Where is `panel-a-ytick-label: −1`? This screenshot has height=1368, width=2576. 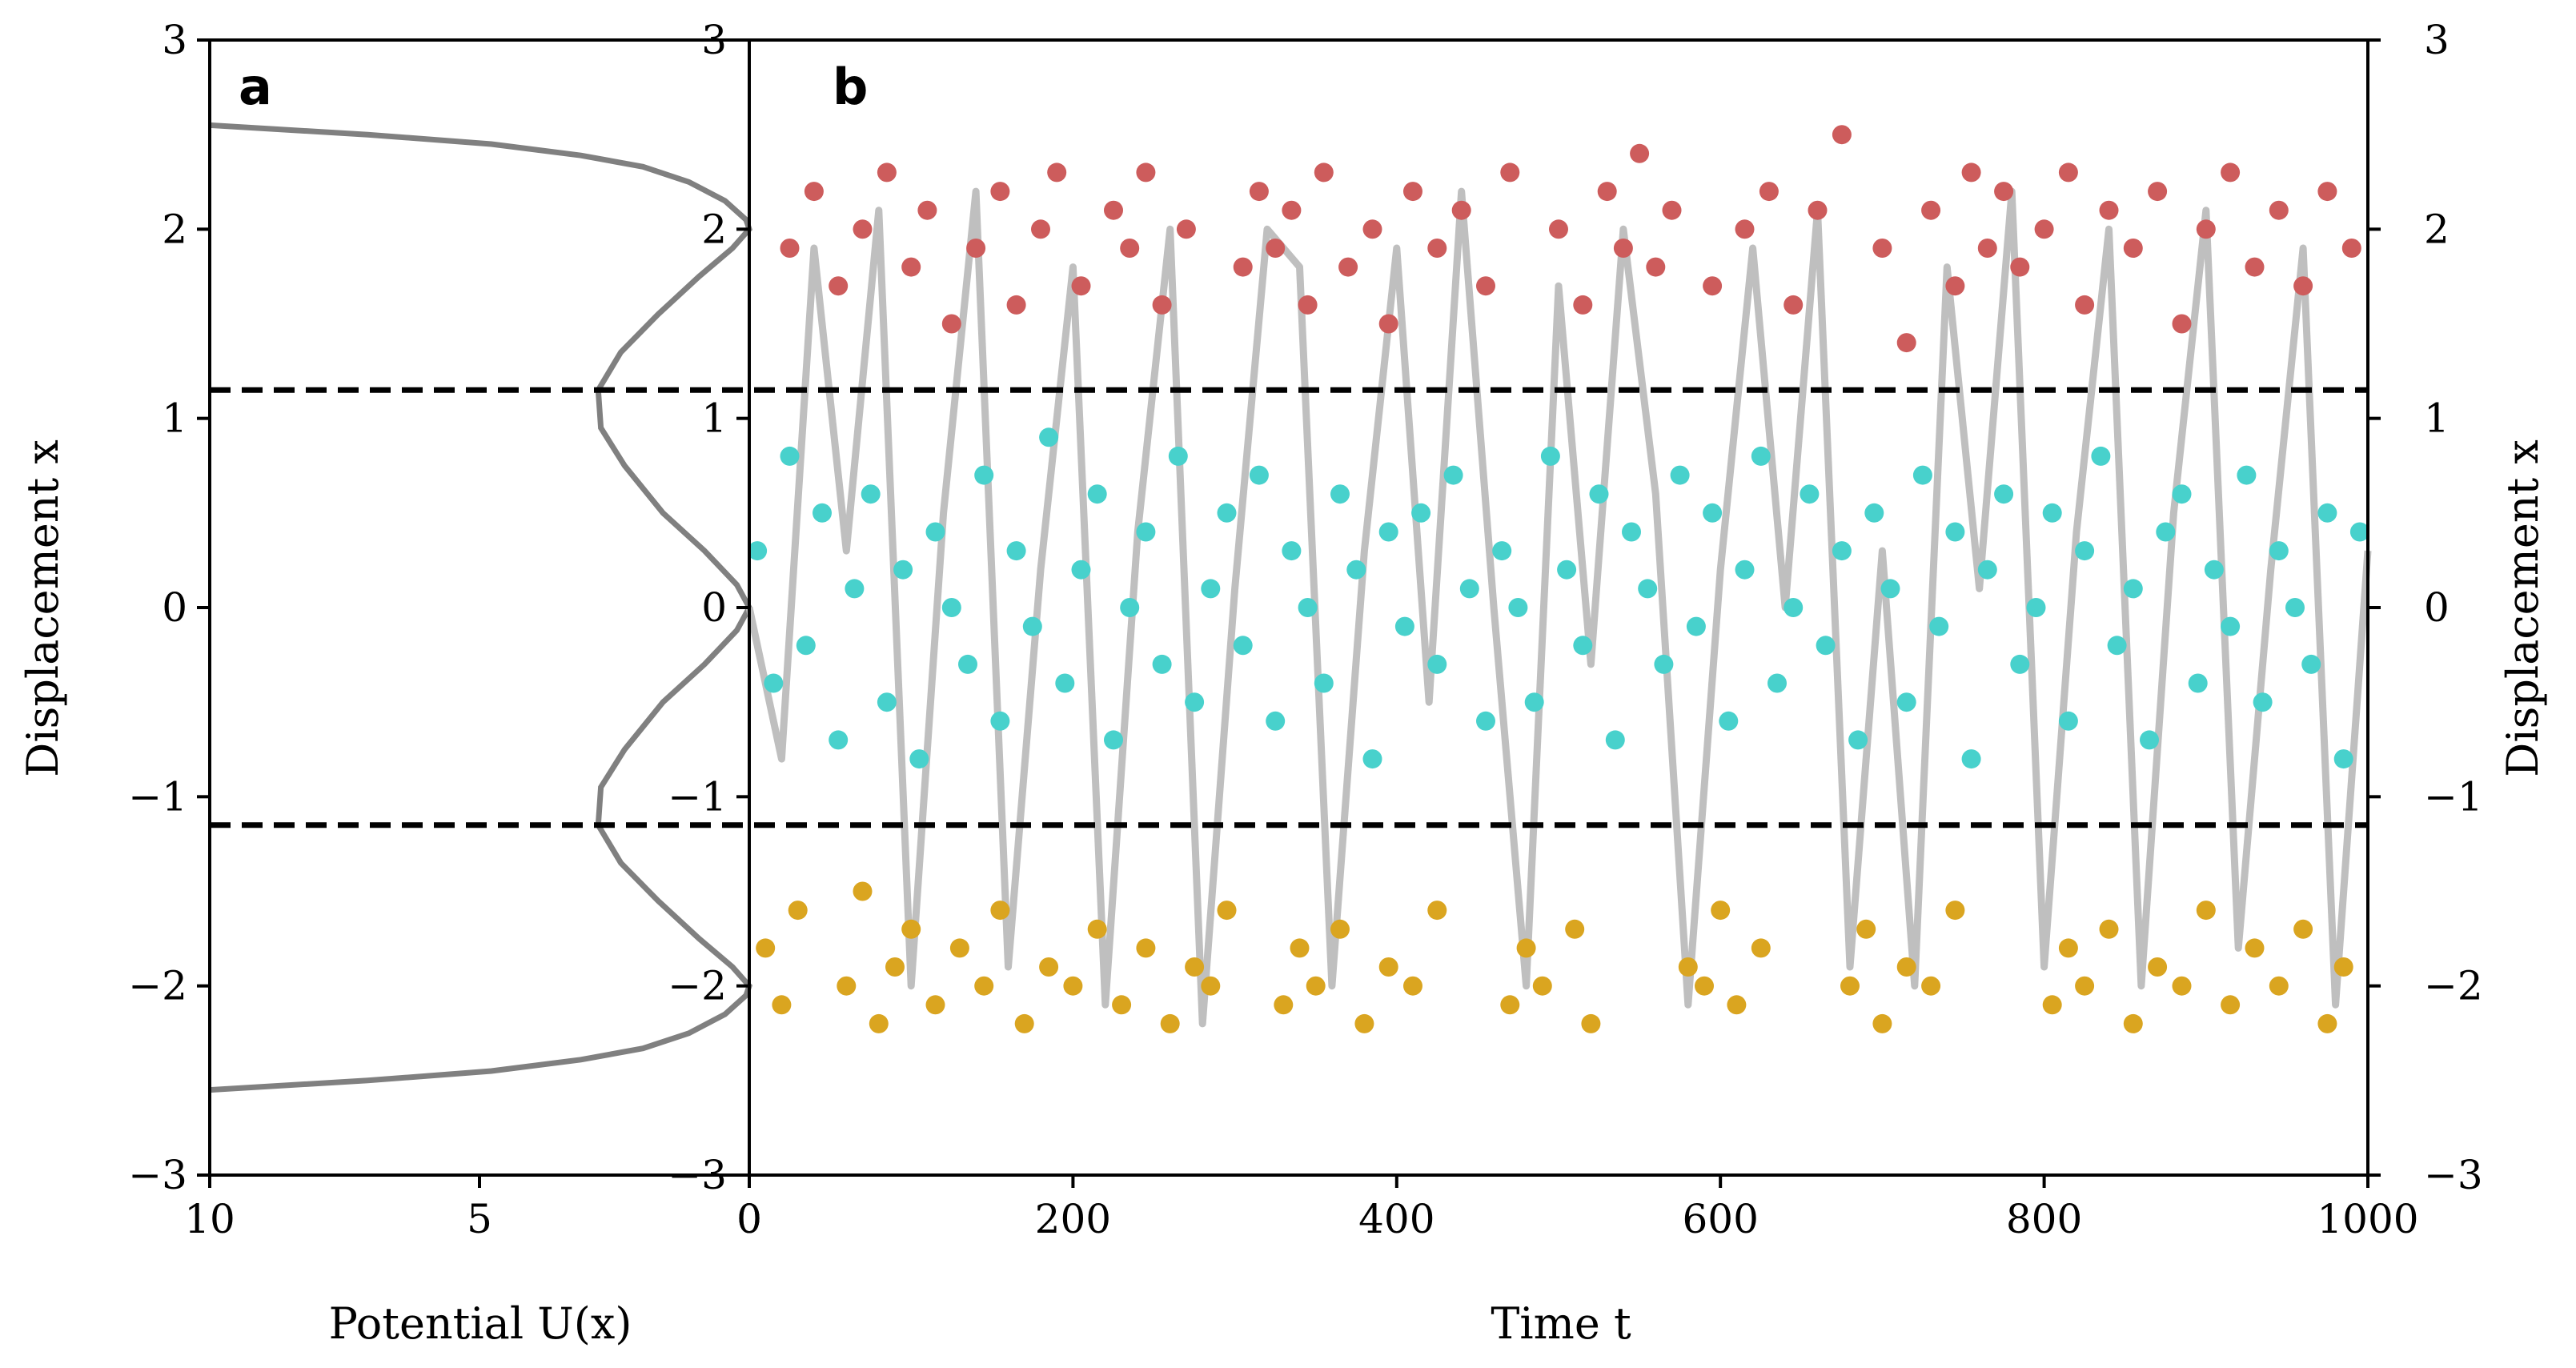
panel-a-ytick-label: −1 is located at coordinates (157, 796).